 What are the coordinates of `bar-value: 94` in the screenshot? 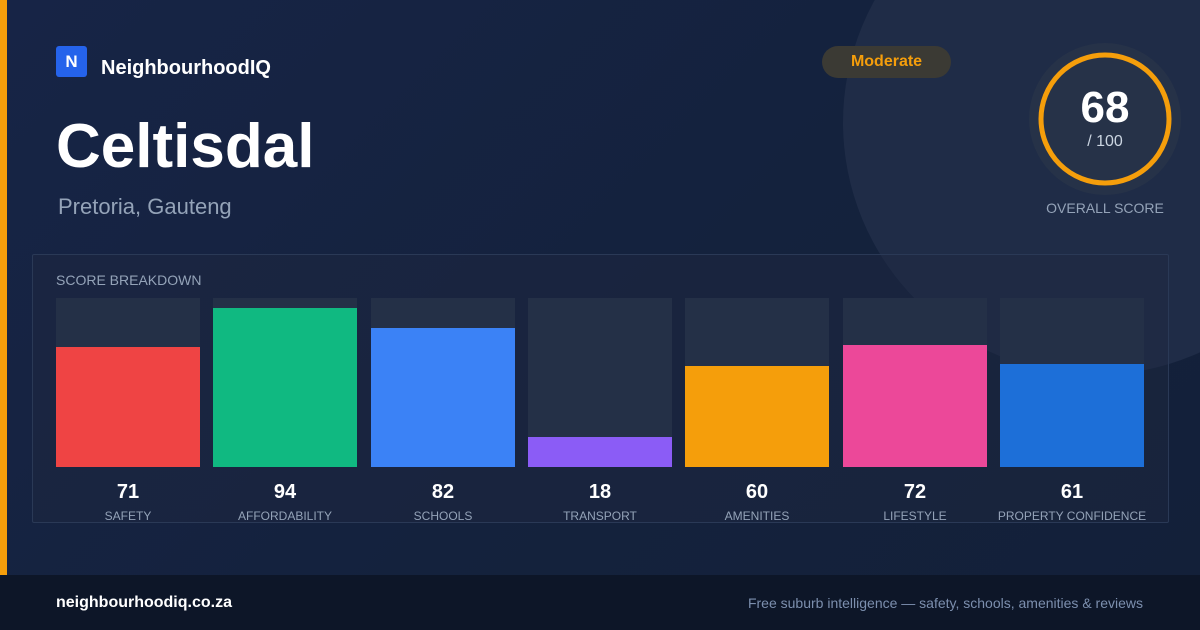 It's located at (285, 492).